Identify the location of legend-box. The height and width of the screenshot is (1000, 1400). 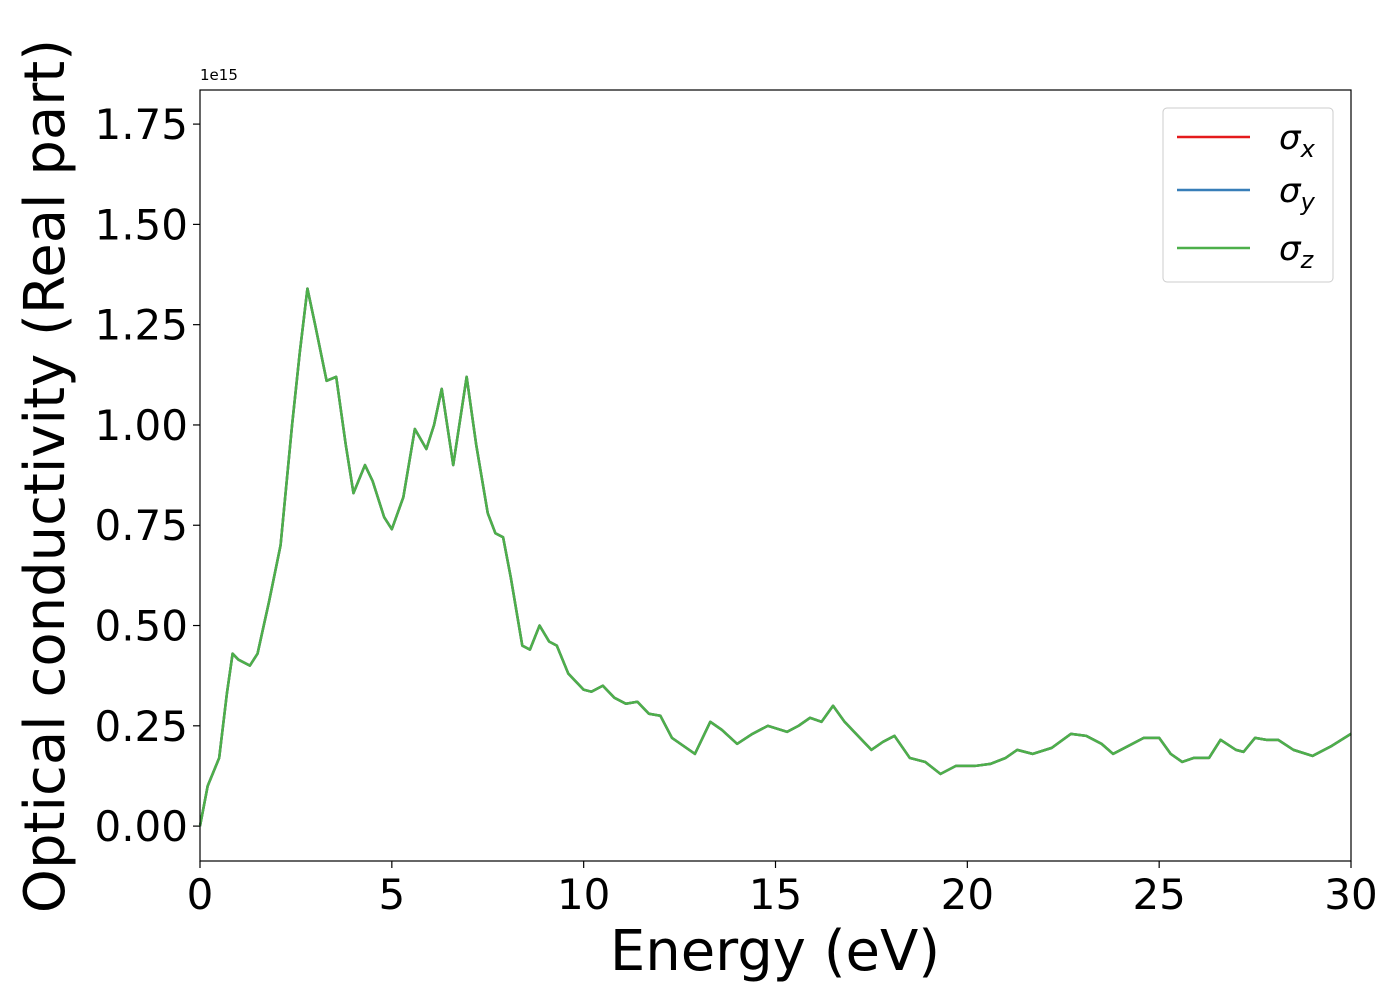
(1248, 195).